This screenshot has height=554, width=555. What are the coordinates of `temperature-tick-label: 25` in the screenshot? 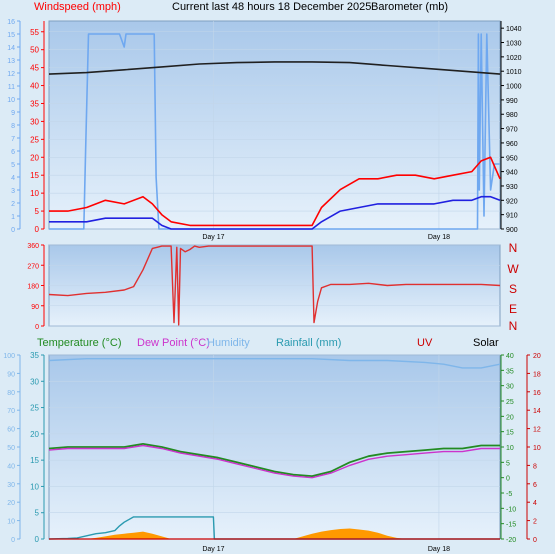 It's located at (510, 402).